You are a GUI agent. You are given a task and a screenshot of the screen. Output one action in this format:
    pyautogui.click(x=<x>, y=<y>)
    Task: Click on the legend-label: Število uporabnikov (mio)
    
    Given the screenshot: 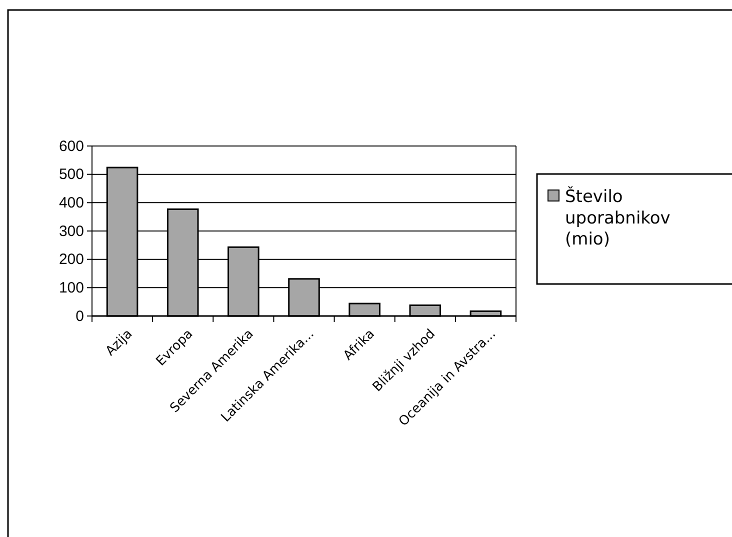 What is the action you would take?
    pyautogui.click(x=617, y=218)
    